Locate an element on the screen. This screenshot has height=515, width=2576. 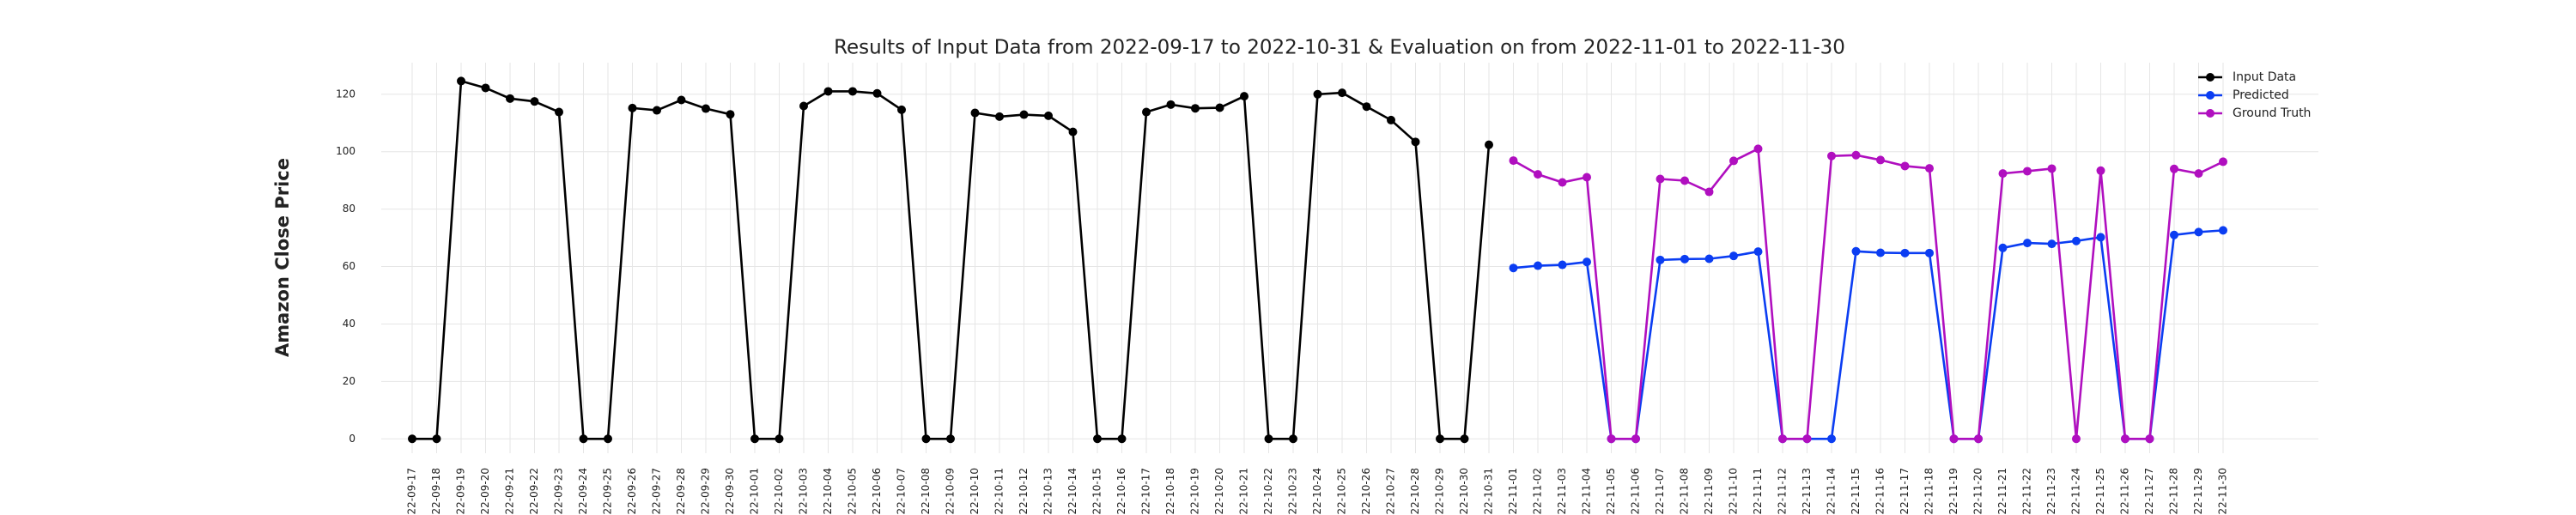
x-tick-label: 2022-09-27 is located at coordinates (657, 491).